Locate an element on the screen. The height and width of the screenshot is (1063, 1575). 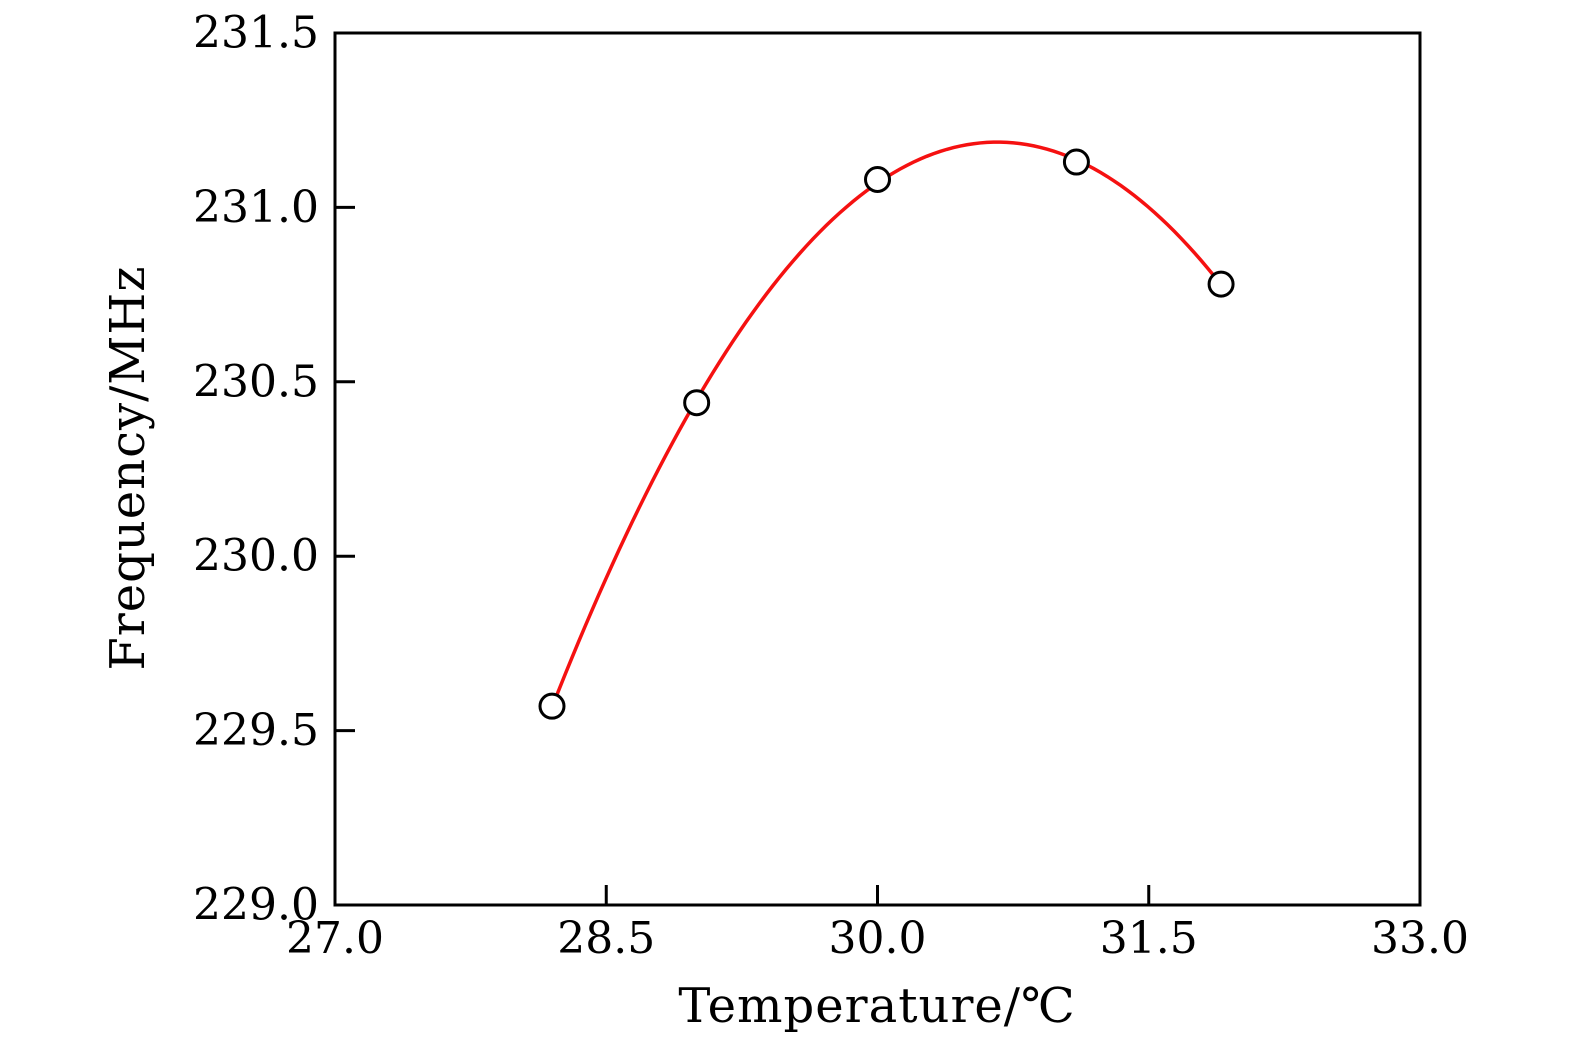
y-tick-label: 231.5 is located at coordinates (256, 33).